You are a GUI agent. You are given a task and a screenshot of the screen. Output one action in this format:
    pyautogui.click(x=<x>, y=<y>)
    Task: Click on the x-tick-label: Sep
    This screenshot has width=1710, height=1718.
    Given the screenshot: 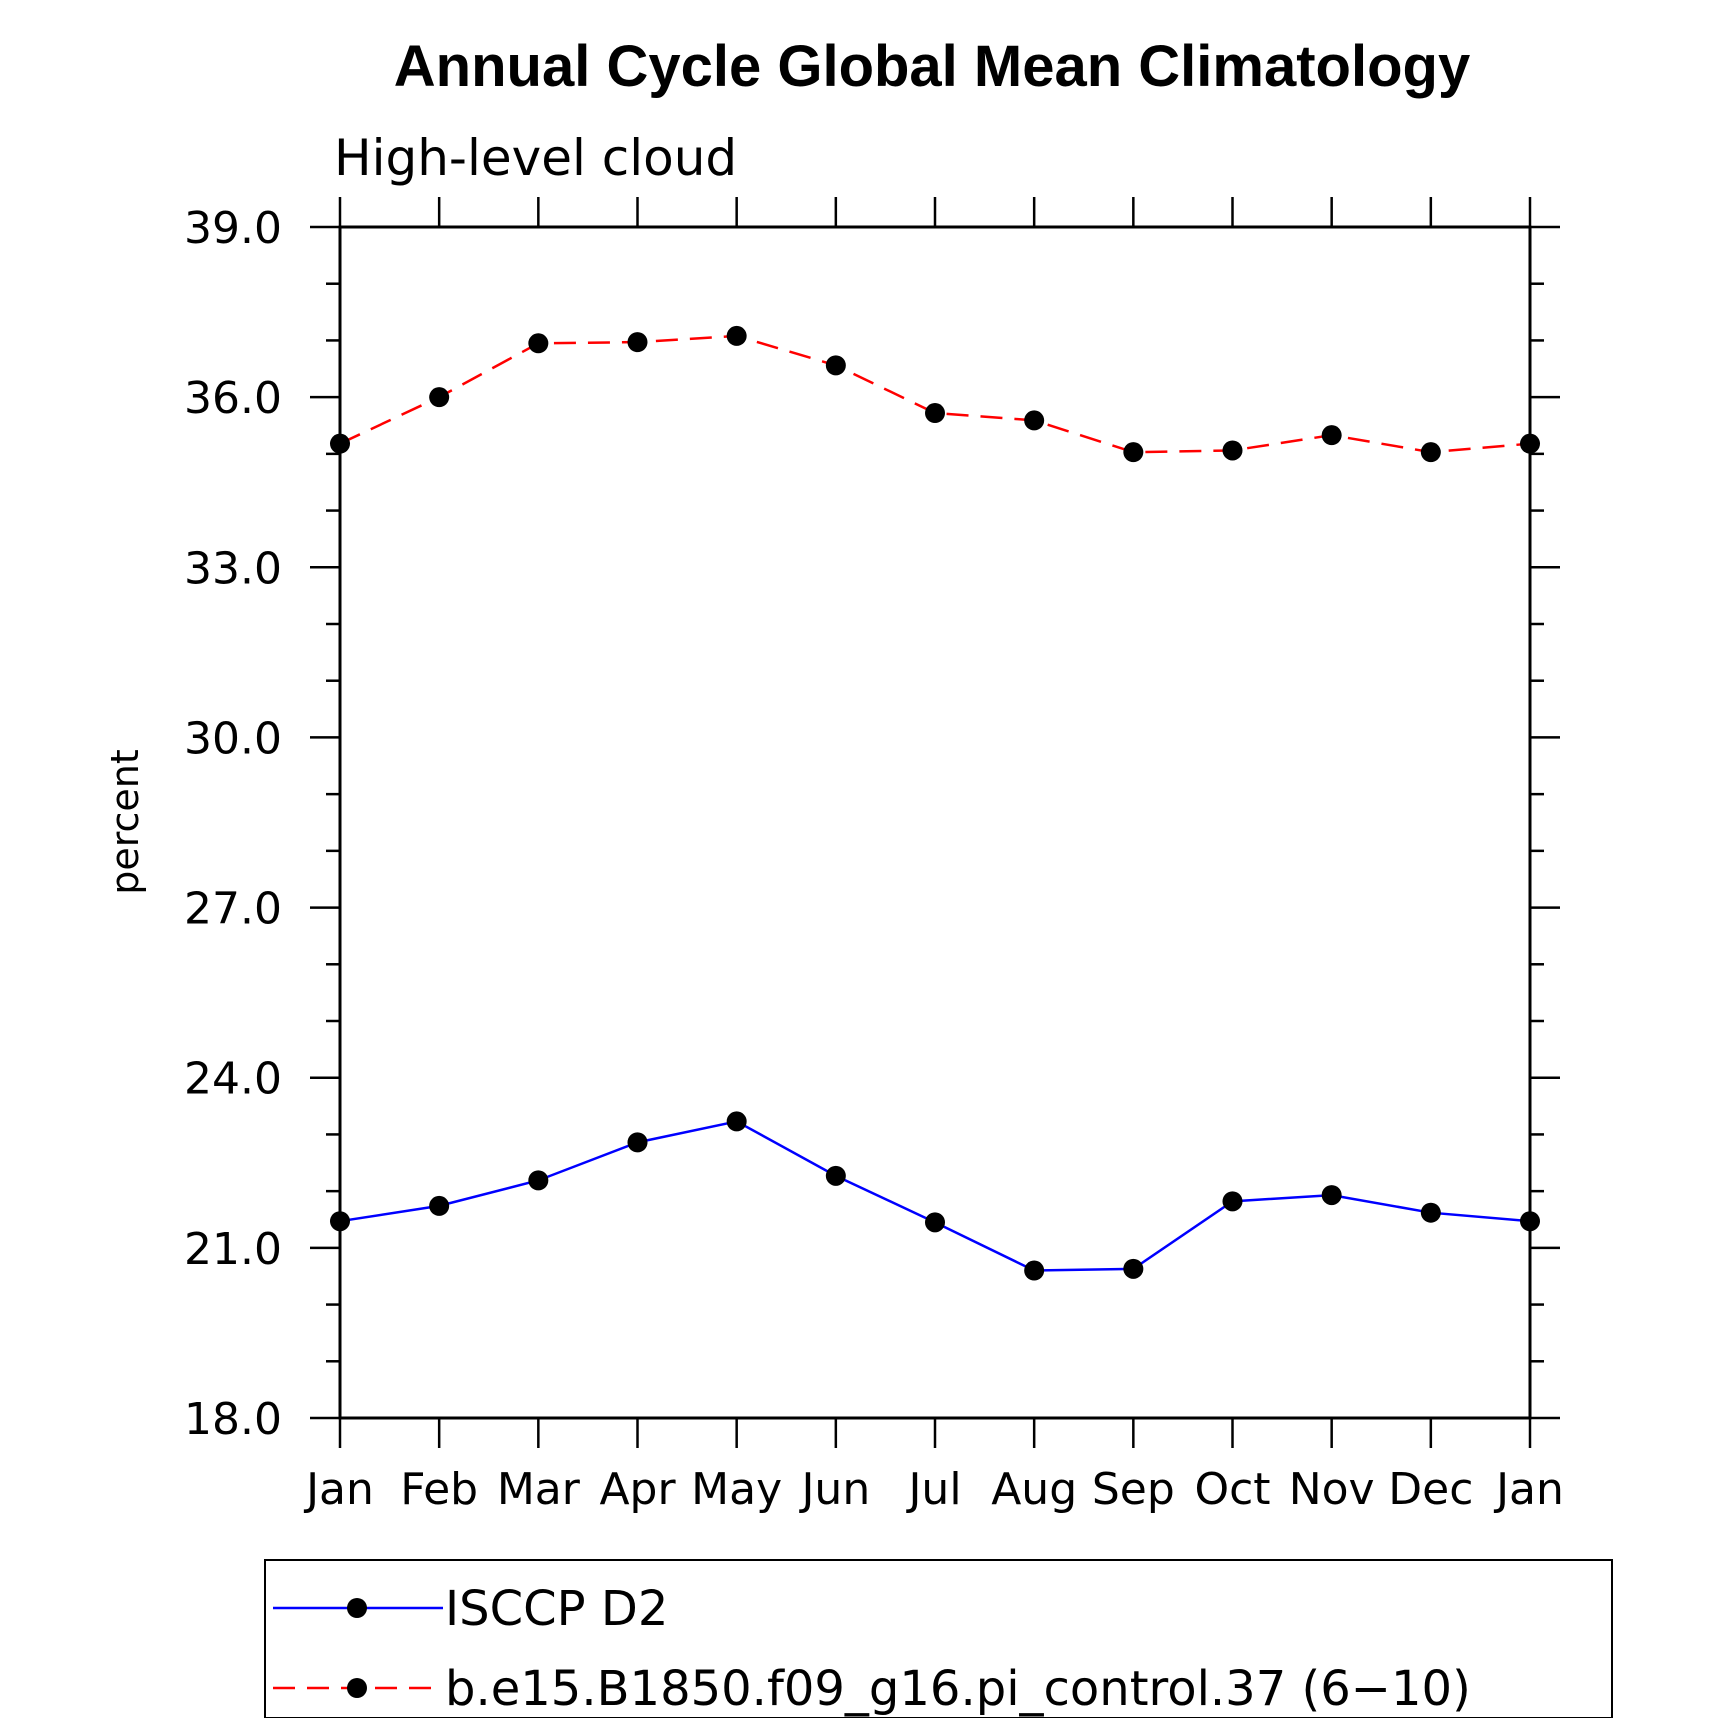 What is the action you would take?
    pyautogui.click(x=1133, y=1489)
    